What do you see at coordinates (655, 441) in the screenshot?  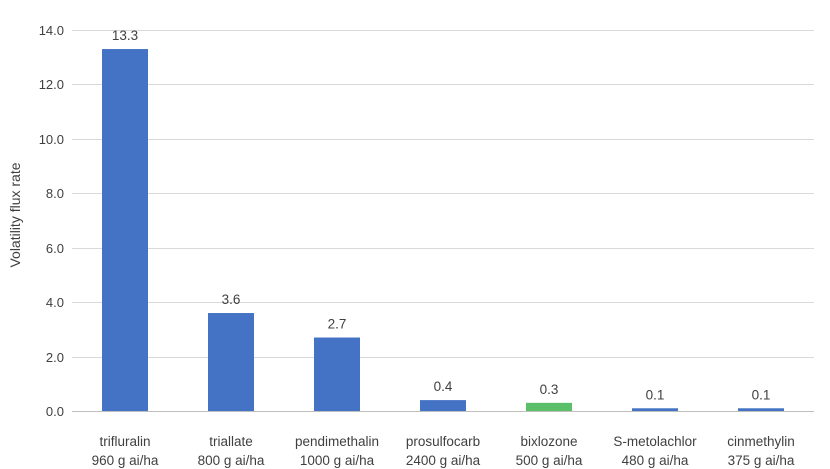 I see `category-label: S-metolachlor` at bounding box center [655, 441].